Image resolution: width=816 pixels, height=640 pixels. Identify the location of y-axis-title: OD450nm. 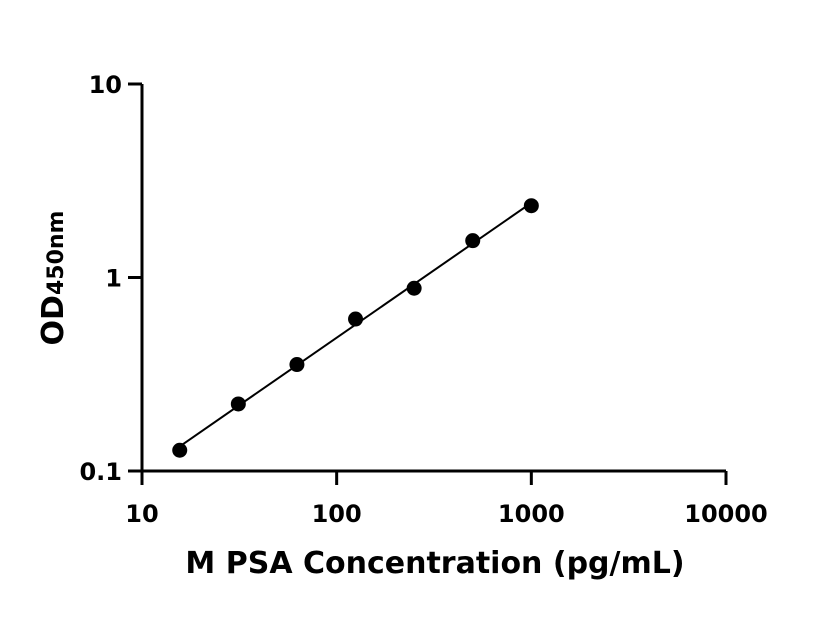
(53, 278).